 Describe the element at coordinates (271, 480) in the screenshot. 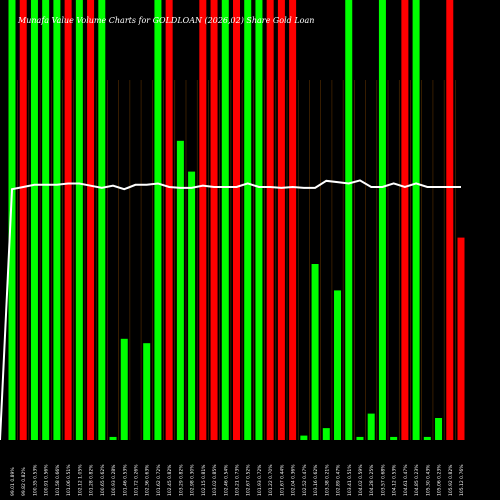

I see `x-tick-label: 101.22 0.70%` at that location.